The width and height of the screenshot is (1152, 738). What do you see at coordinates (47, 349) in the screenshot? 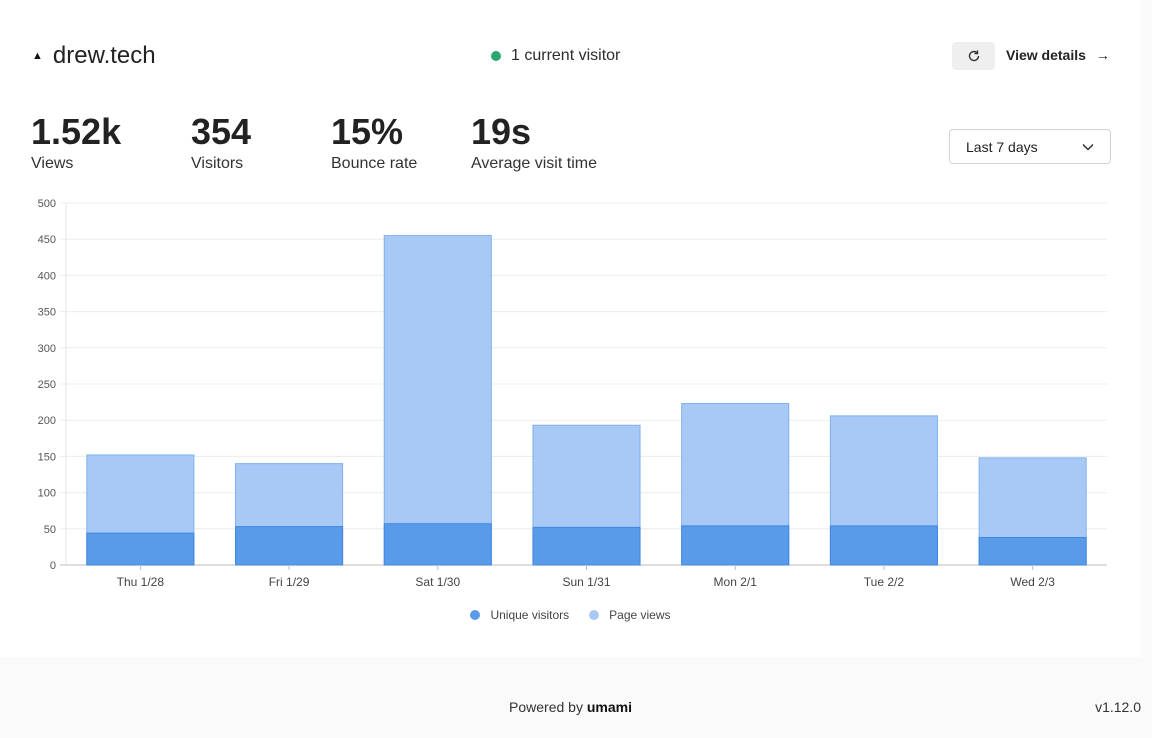
I see `y-tick-label: 300` at bounding box center [47, 349].